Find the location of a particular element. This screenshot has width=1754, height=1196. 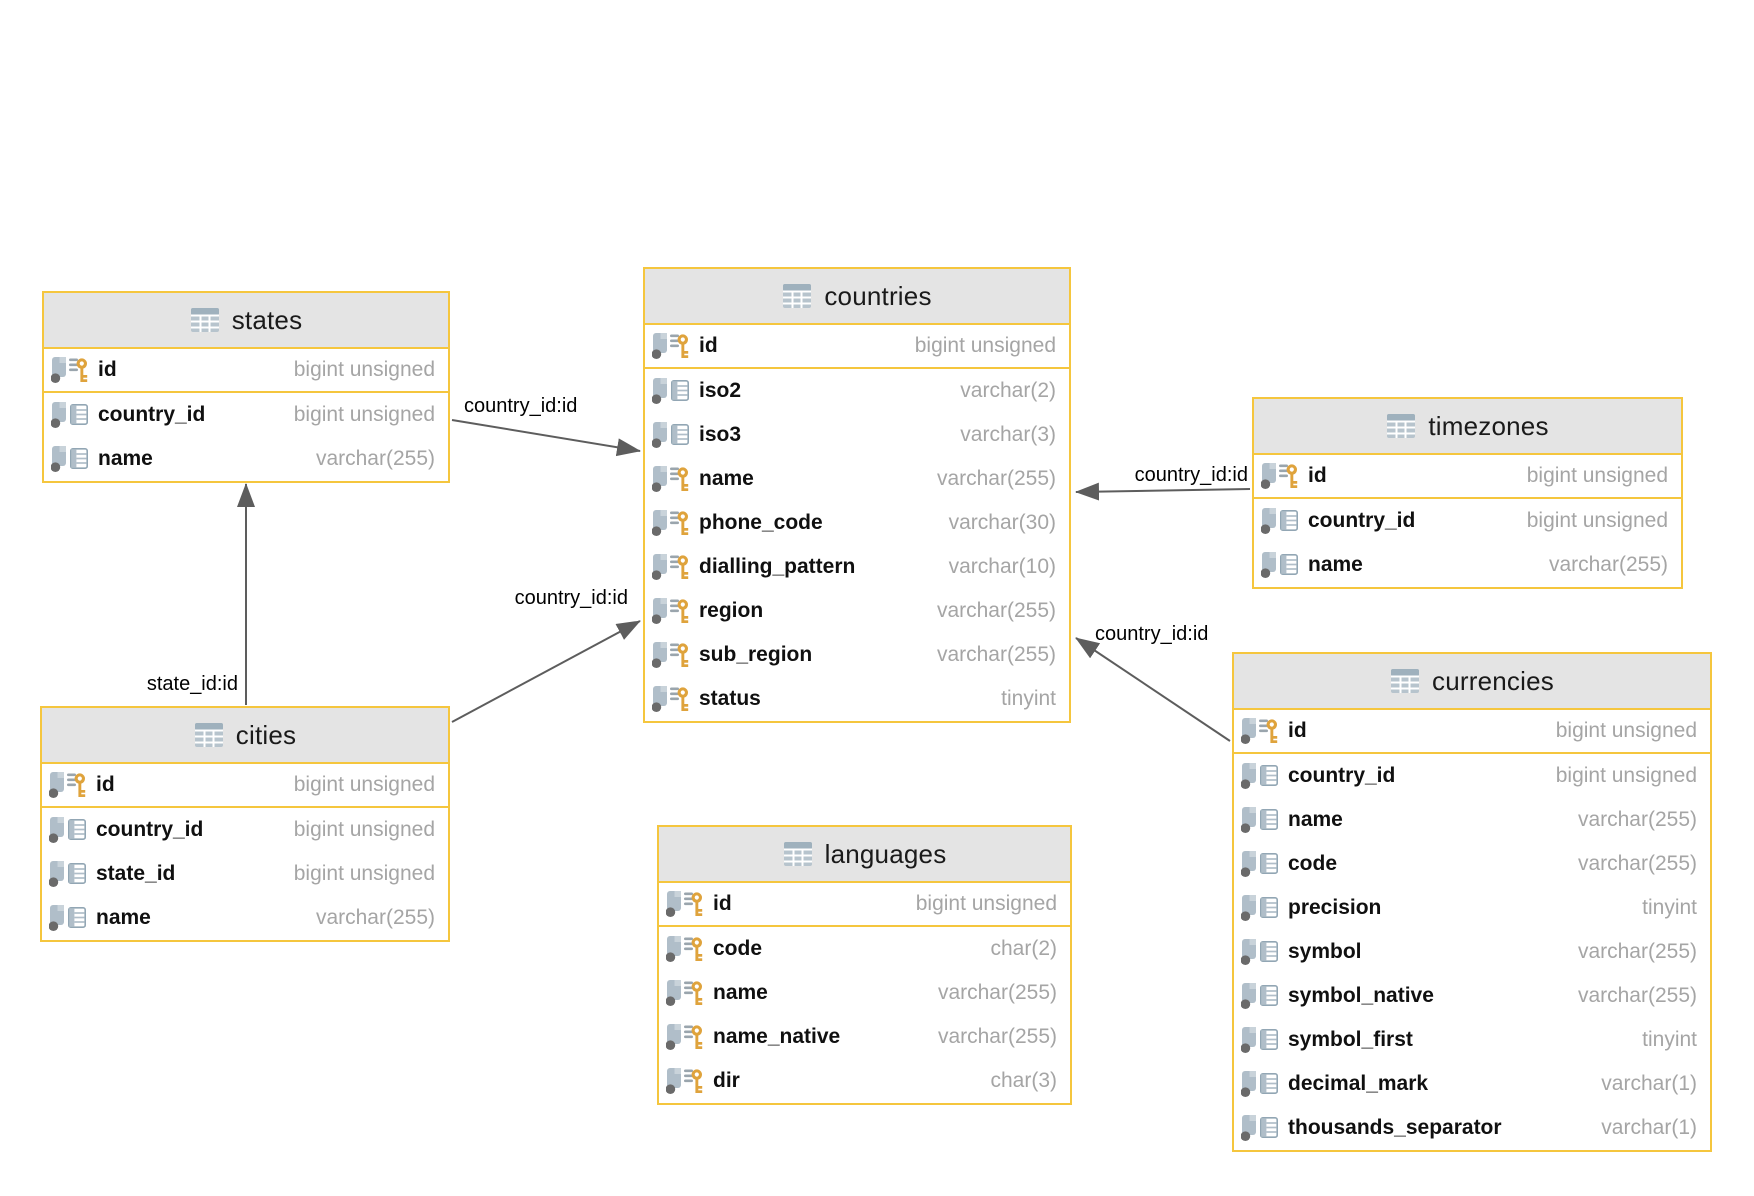

table-row-languages-code: code char(2) is located at coordinates (864, 949).